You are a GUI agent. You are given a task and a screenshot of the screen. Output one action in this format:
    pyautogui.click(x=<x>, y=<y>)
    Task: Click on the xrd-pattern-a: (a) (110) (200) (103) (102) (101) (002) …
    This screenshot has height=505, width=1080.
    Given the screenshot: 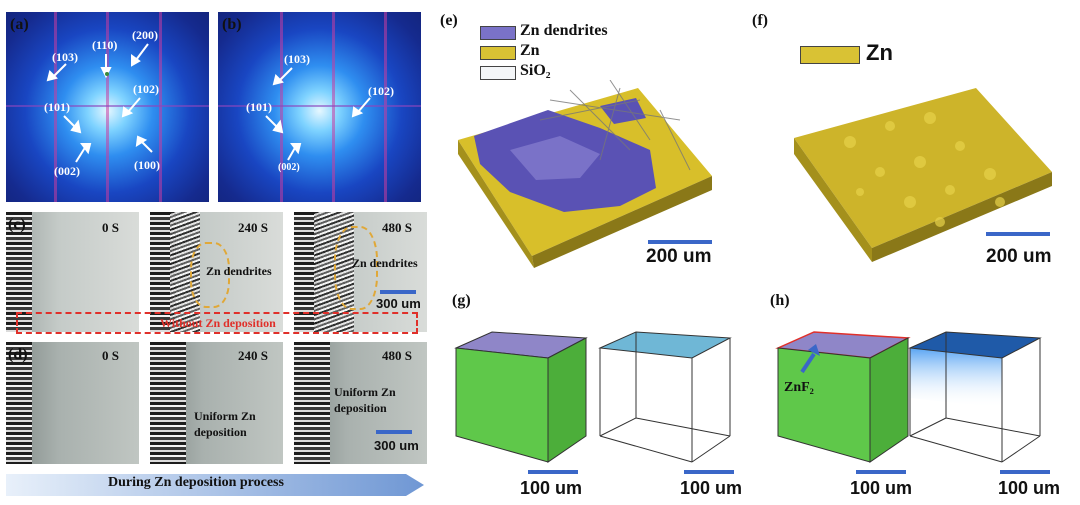 What is the action you would take?
    pyautogui.click(x=107, y=107)
    